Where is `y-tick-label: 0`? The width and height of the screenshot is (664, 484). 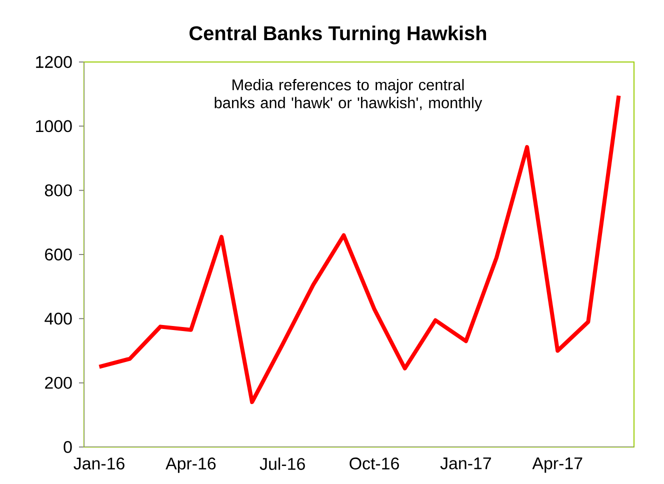 y-tick-label: 0 is located at coordinates (68, 447).